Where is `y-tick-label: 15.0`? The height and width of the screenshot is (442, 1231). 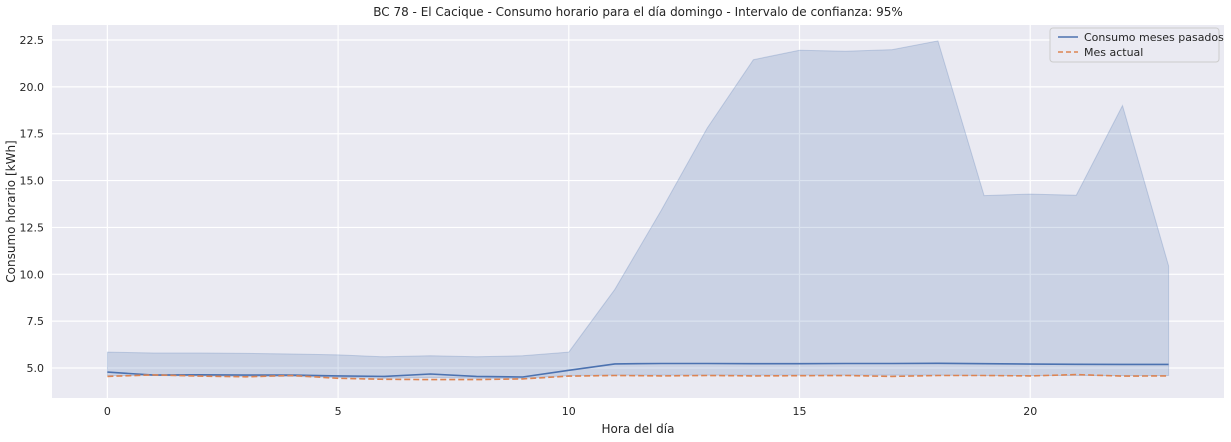
y-tick-label: 15.0 is located at coordinates (32, 181).